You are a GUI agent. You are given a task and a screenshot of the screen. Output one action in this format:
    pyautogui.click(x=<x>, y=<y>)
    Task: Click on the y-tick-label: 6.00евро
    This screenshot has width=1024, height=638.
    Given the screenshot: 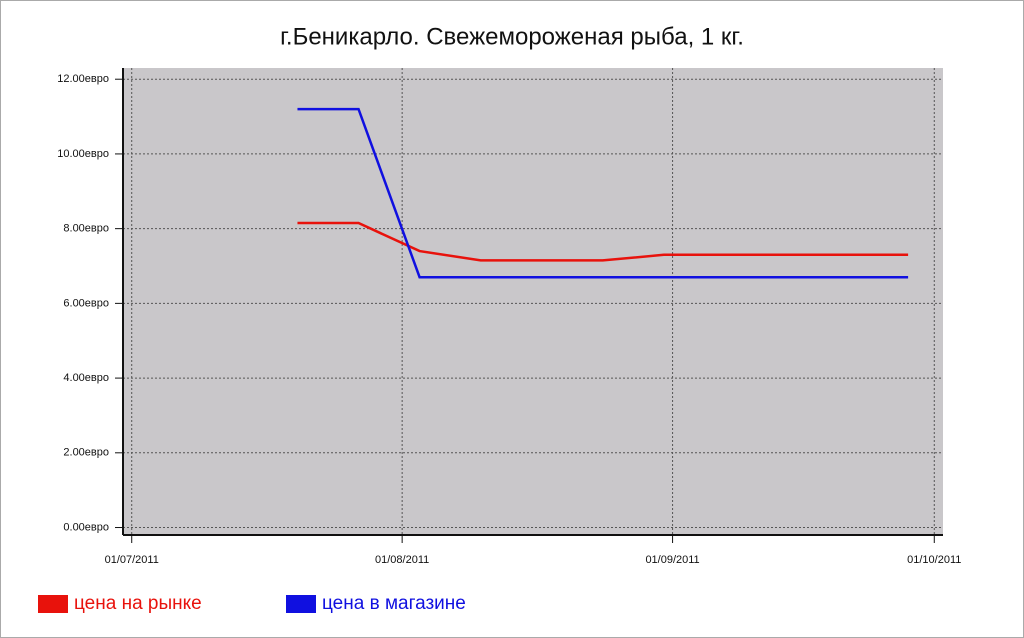 What is the action you would take?
    pyautogui.click(x=86, y=303)
    